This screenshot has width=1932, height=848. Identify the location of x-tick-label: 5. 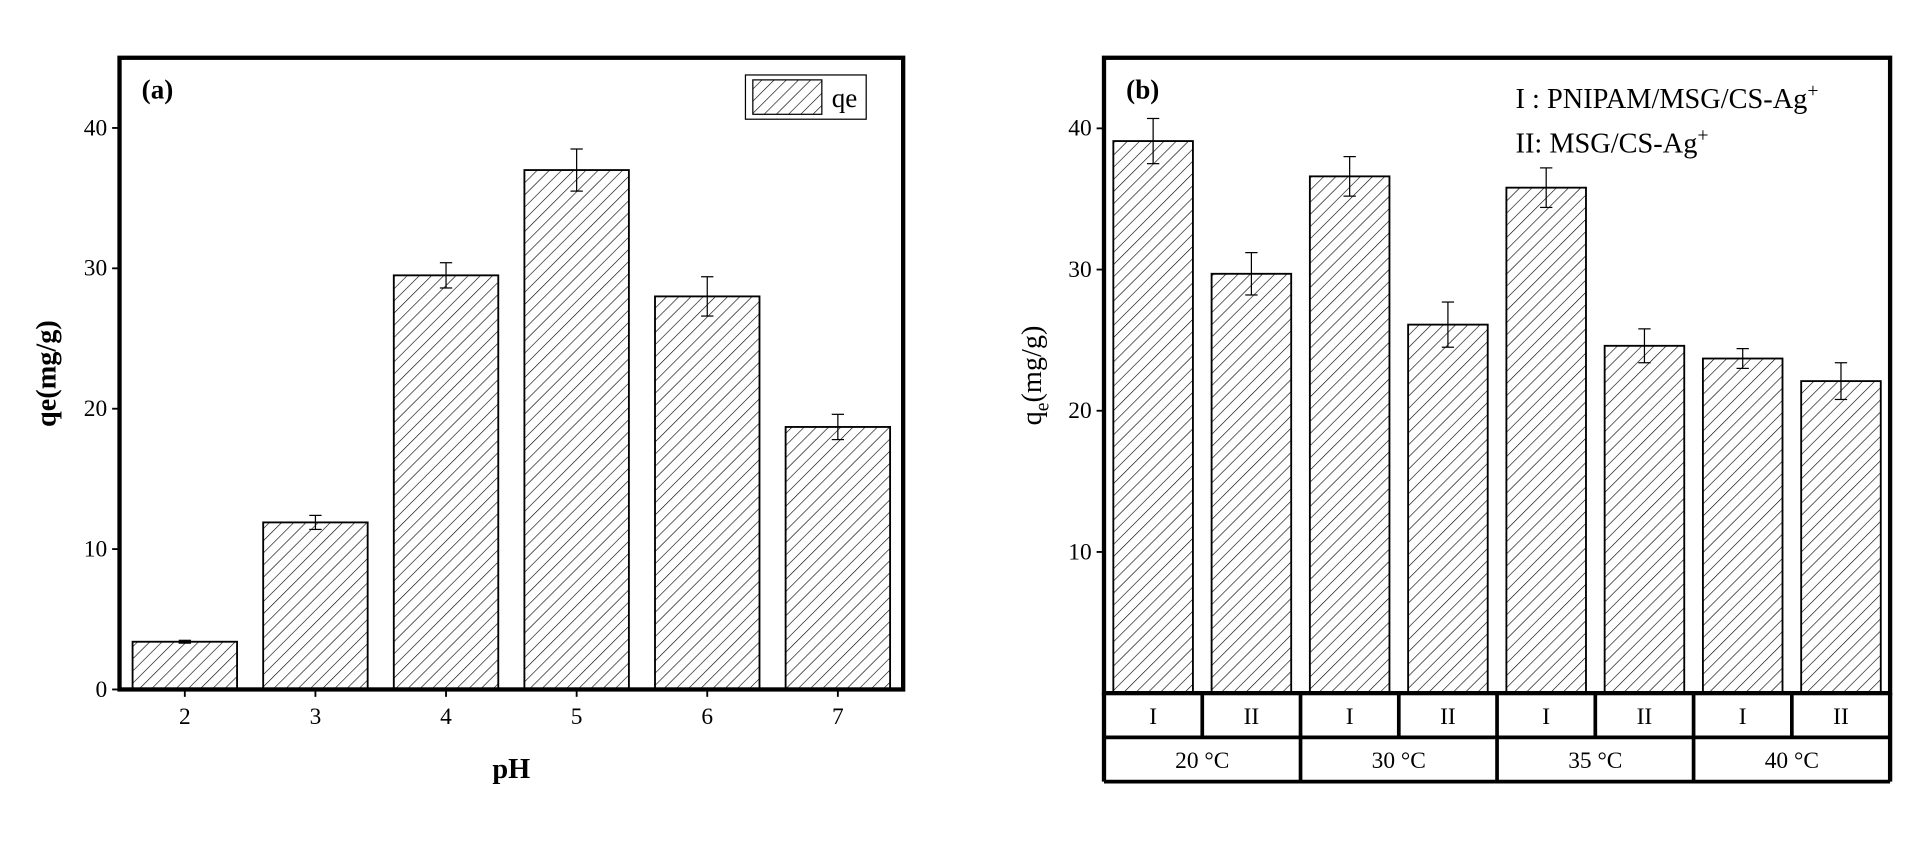
(577, 717).